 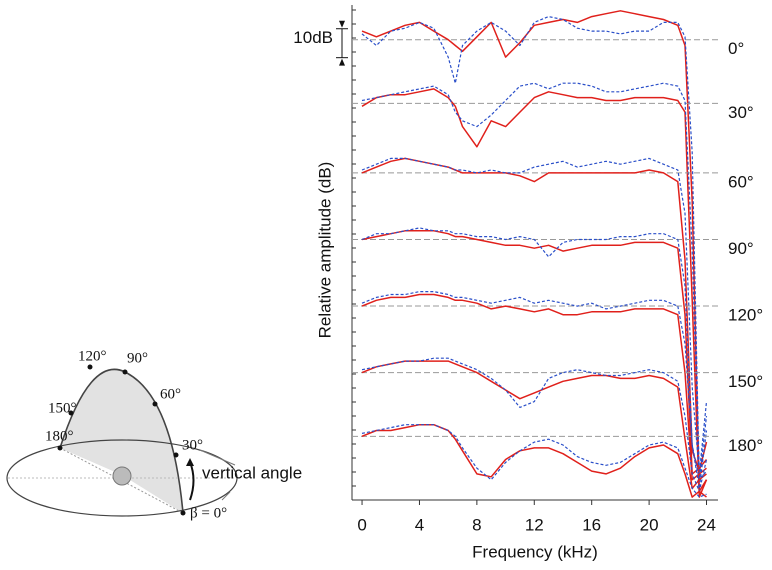 What do you see at coordinates (208, 513) in the screenshot?
I see `beta-label: β = 0°` at bounding box center [208, 513].